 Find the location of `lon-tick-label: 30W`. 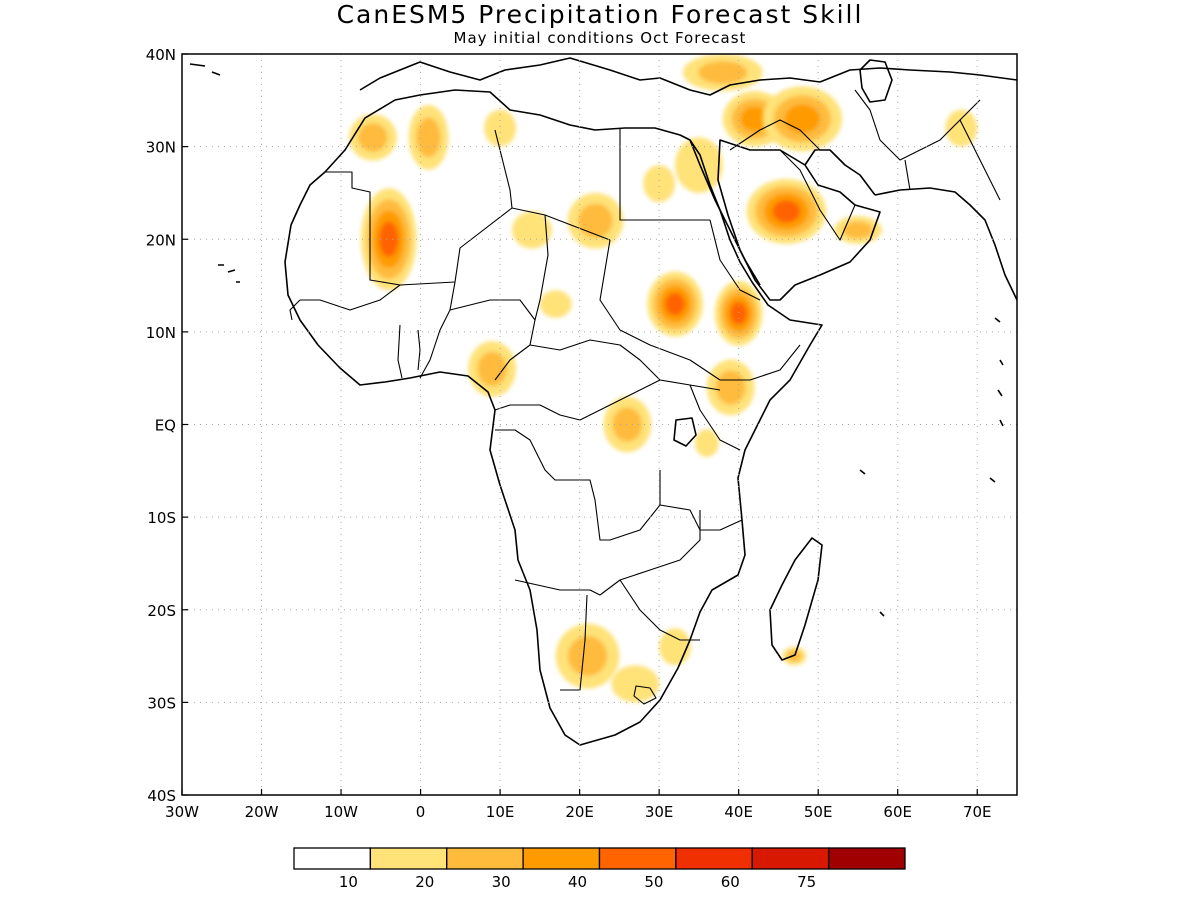

lon-tick-label: 30W is located at coordinates (182, 812).